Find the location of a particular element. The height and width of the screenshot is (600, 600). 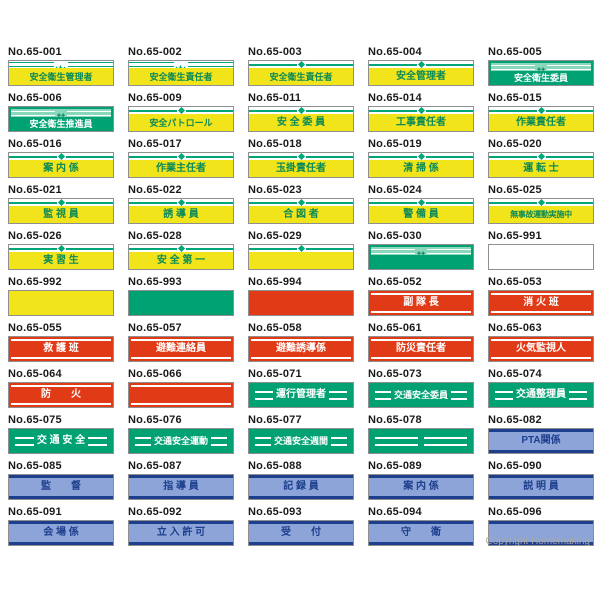

armband: 監 視 員 is located at coordinates (61, 211).